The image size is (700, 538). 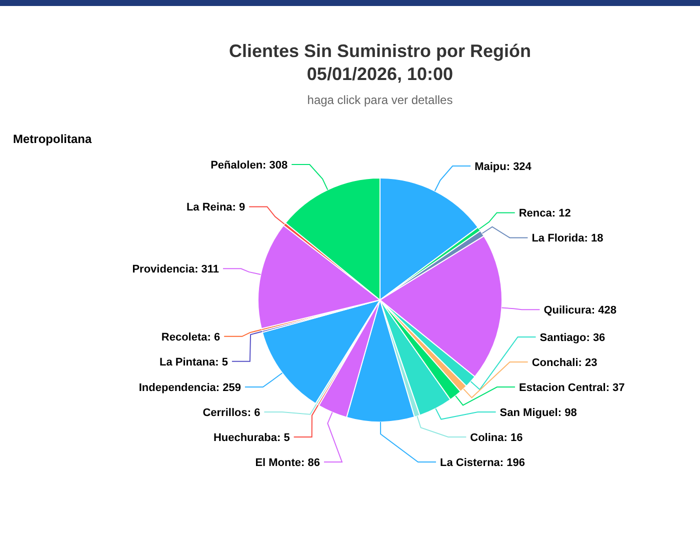 I want to click on slice-label: La Reina, so click(x=210, y=208).